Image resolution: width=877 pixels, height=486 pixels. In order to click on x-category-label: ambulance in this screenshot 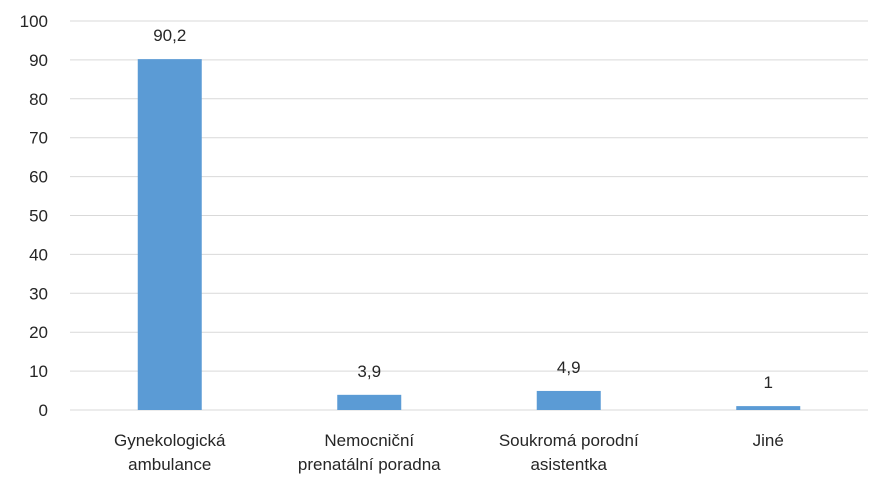, I will do `click(169, 464)`.